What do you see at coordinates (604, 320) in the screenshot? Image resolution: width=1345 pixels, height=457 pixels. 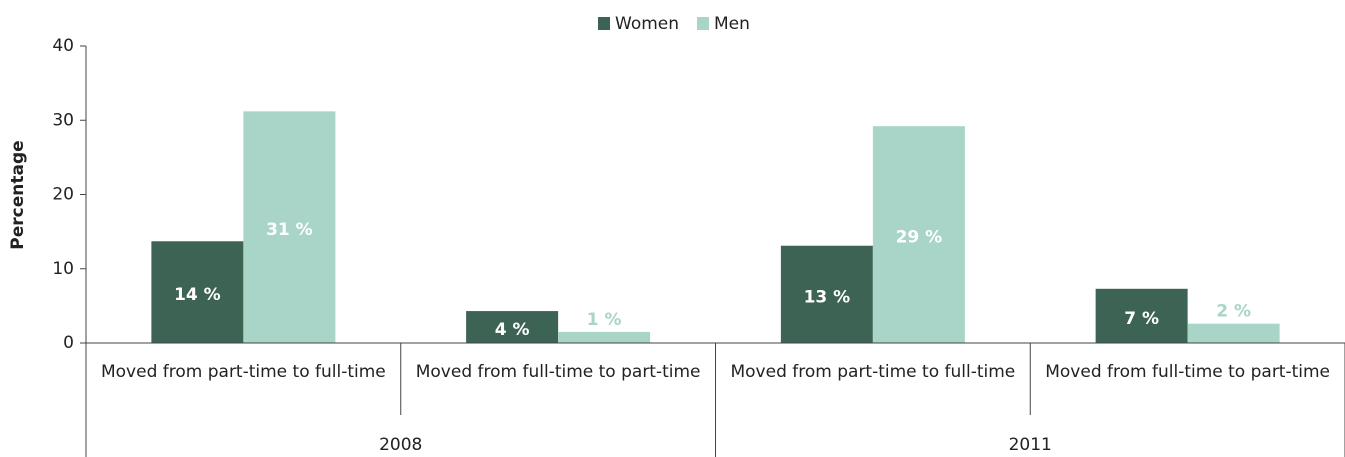 I see `value-label: 1 %` at bounding box center [604, 320].